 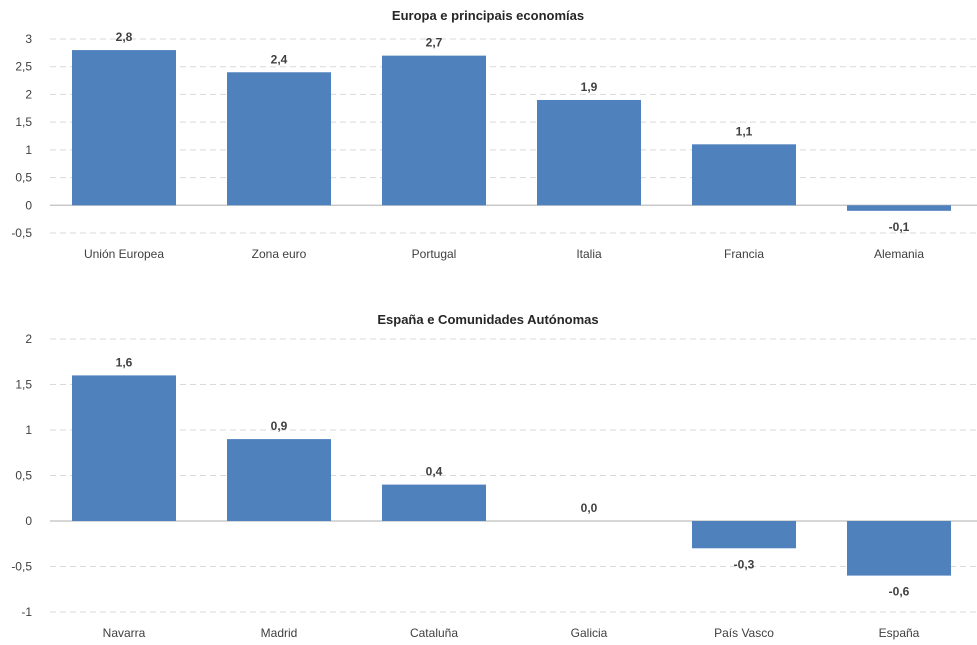 I want to click on bar-cataluna, so click(x=434, y=502).